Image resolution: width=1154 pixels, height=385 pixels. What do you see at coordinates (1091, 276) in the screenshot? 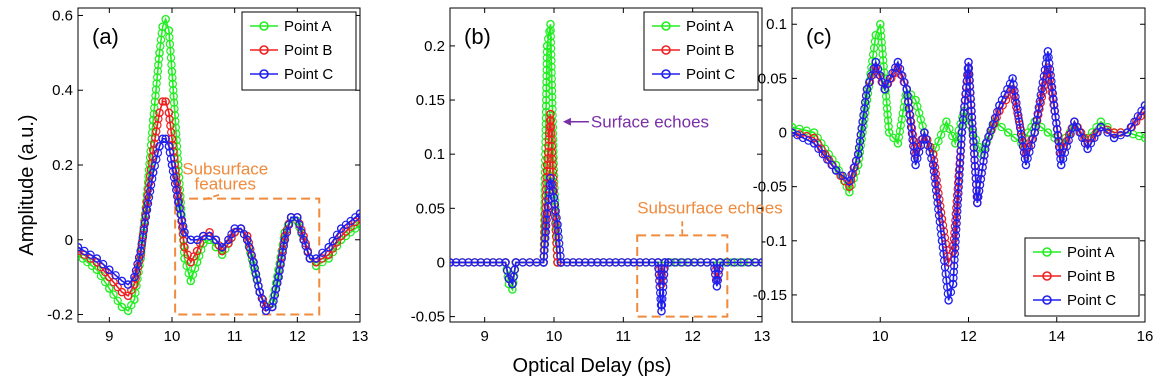
I see `legend-label: Point B` at bounding box center [1091, 276].